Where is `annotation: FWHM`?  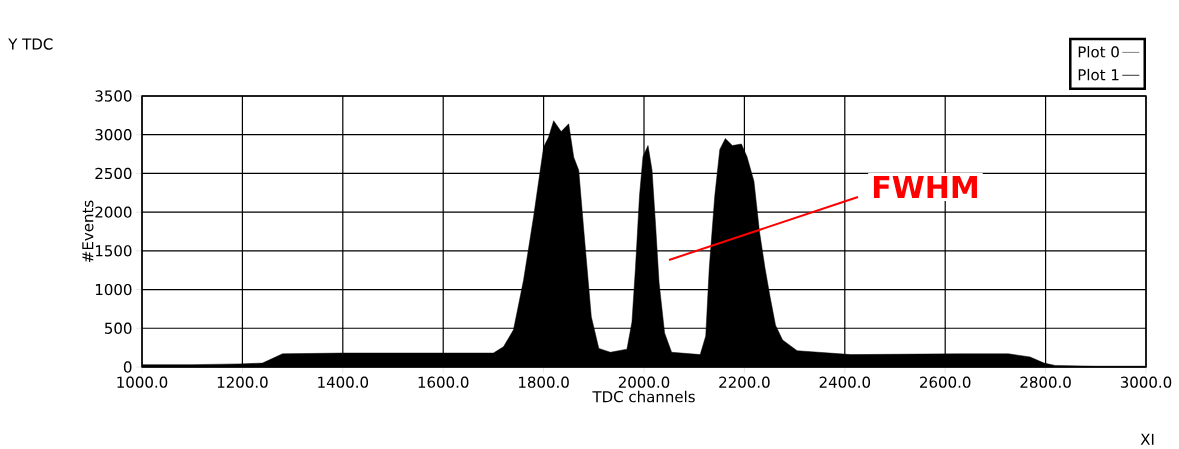 annotation: FWHM is located at coordinates (925, 187).